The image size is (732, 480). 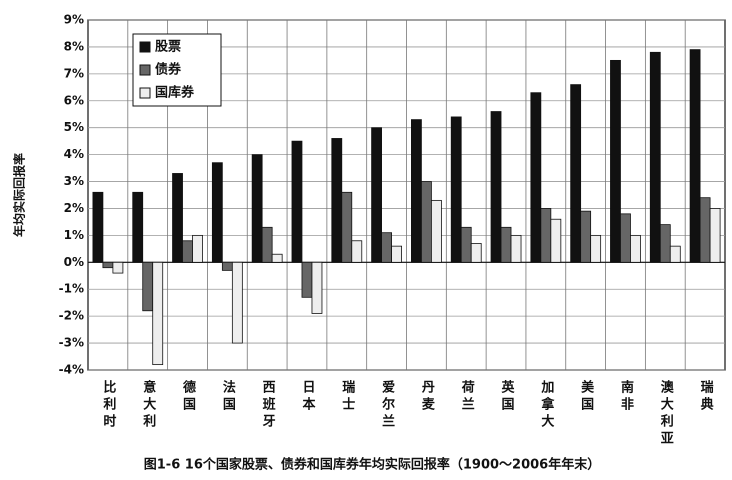 I want to click on x-tick-label: 荷兰, so click(x=467, y=396).